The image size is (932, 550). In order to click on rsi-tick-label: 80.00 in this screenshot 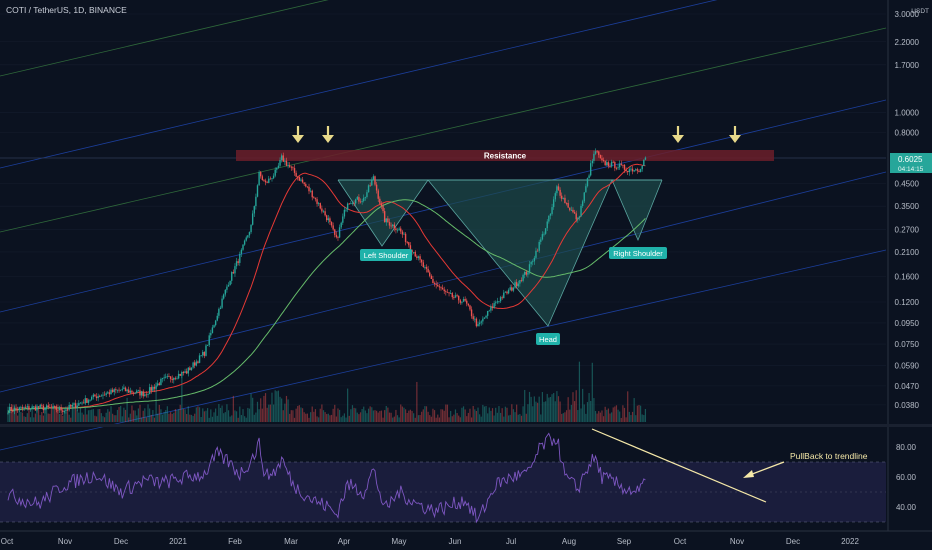, I will do `click(906, 447)`.